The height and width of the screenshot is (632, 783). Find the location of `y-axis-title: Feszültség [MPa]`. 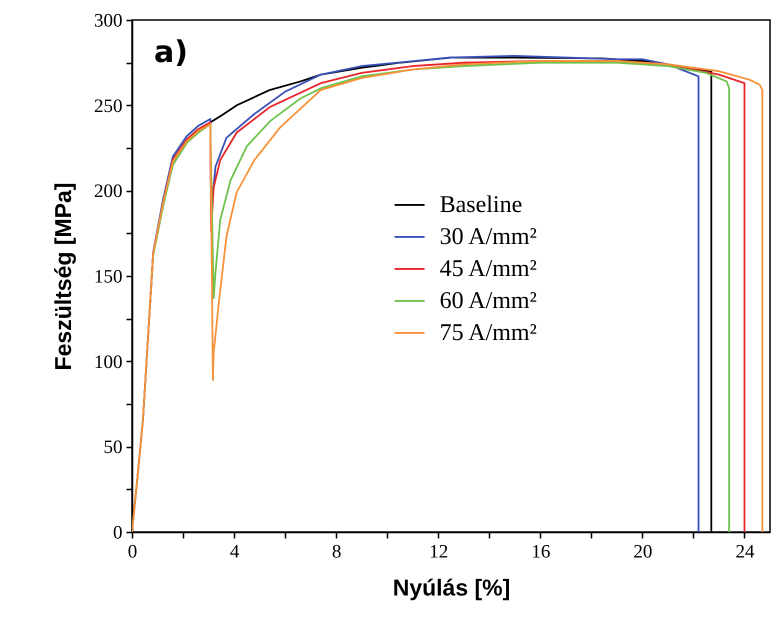

y-axis-title: Feszültség [MPa] is located at coordinates (63, 276).